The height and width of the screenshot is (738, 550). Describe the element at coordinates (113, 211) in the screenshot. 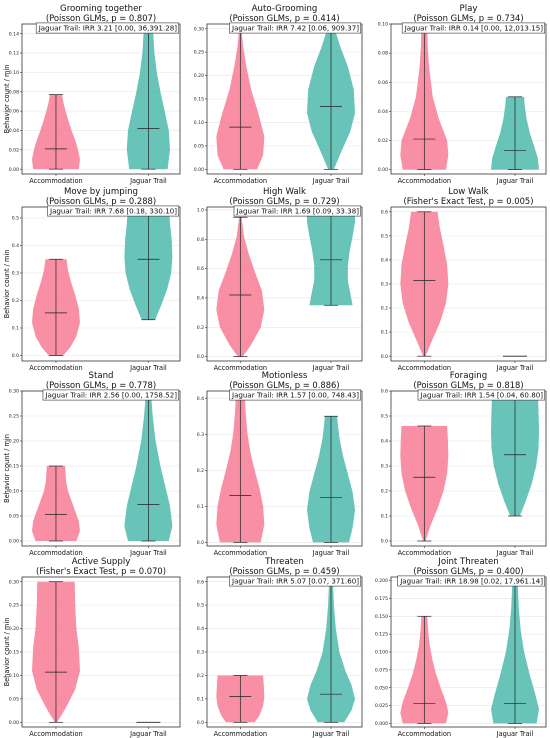

I see `chart4-annotation-box` at that location.